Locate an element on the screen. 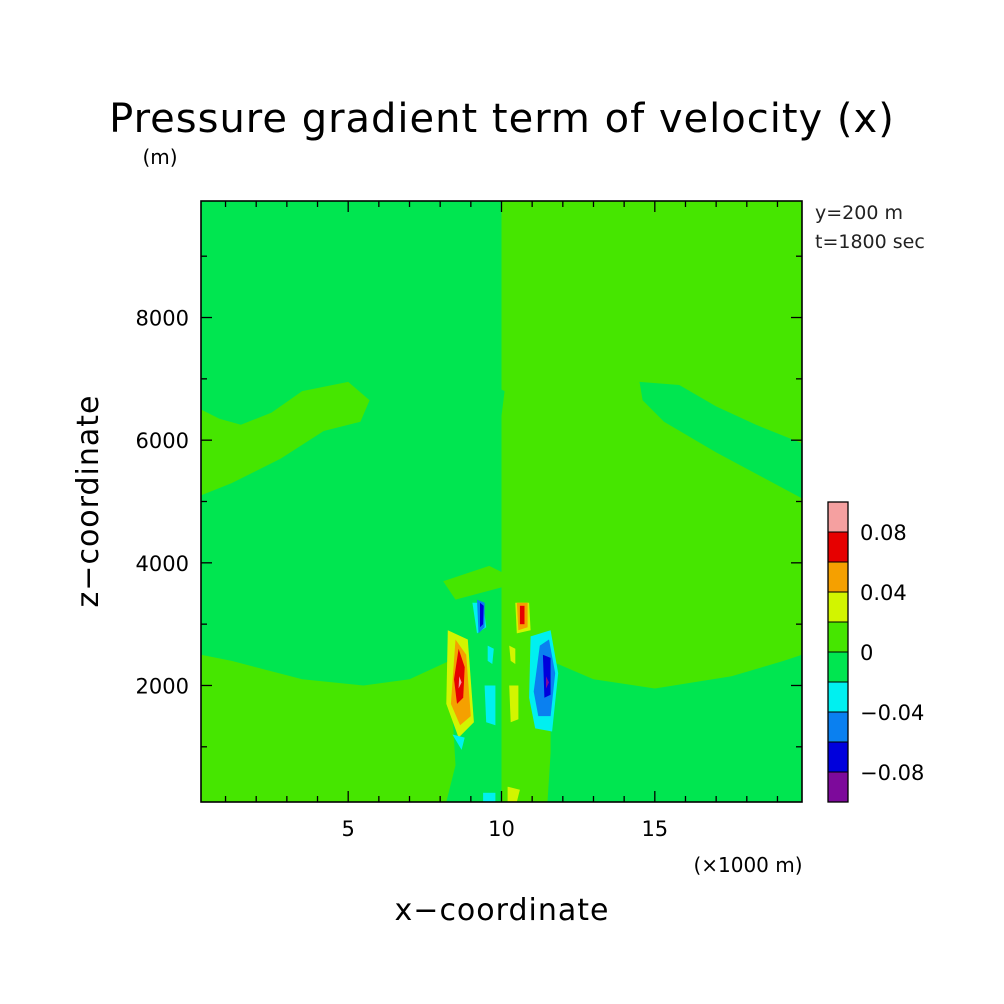 The width and height of the screenshot is (1004, 1004). x-axis-unit: (×1000 m) is located at coordinates (747, 865).